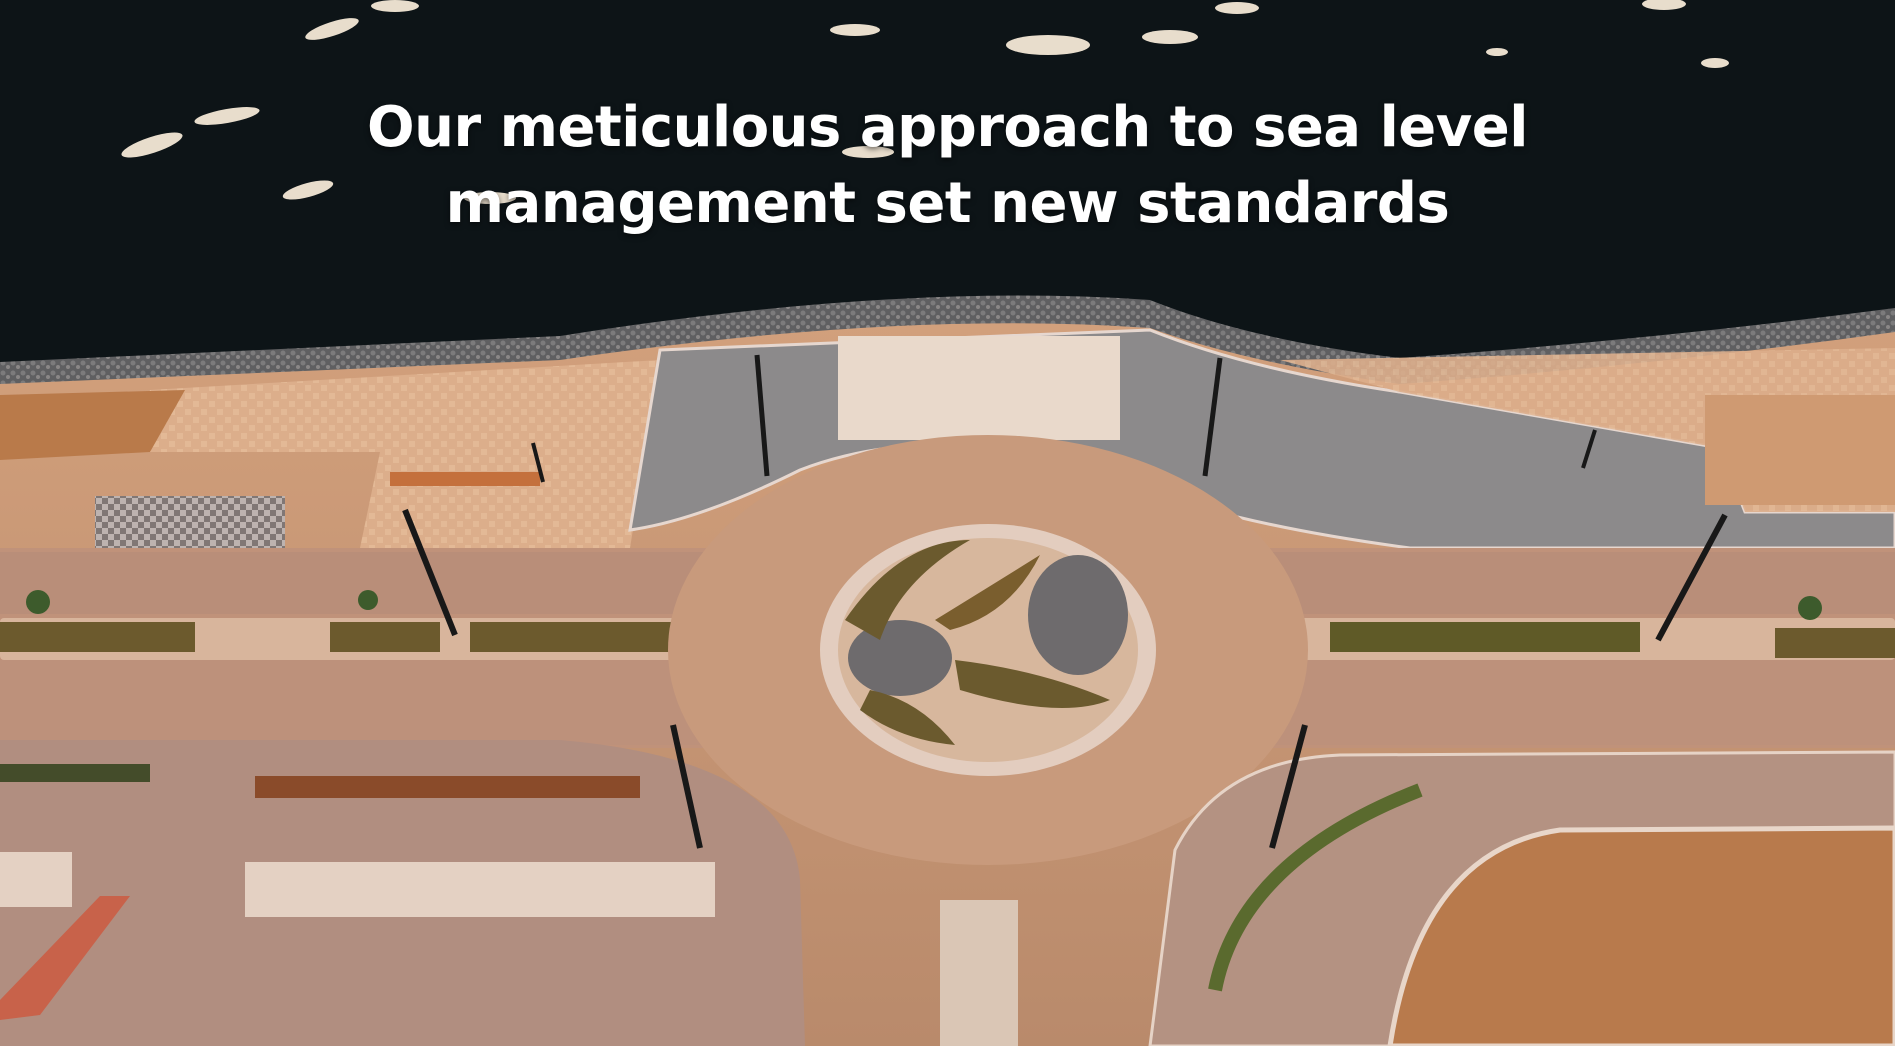 The height and width of the screenshot is (1046, 1895). Describe the element at coordinates (900, 658) in the screenshot. I see `island-small-disc` at that location.